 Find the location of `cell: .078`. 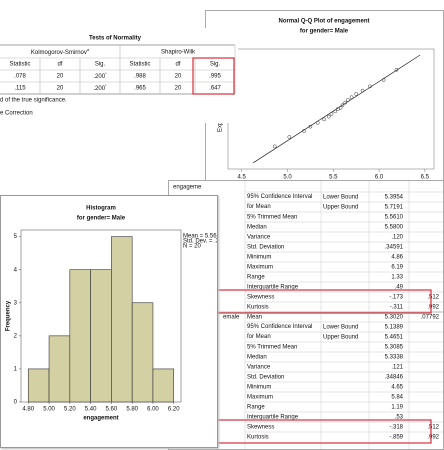

cell: .078 is located at coordinates (20, 77).